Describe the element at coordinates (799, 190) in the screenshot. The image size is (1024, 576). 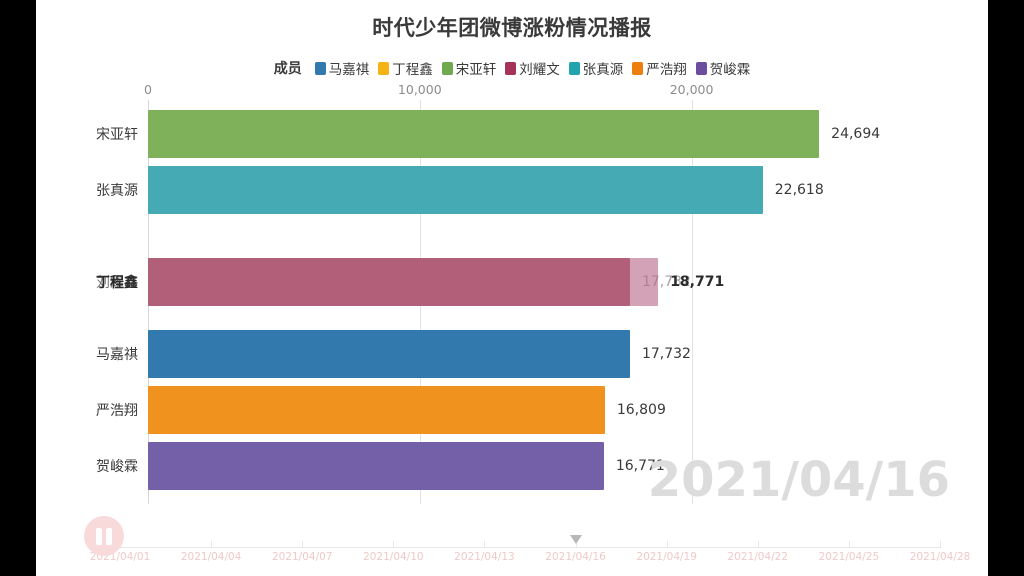
I see `bar-value-label: 22,618` at that location.